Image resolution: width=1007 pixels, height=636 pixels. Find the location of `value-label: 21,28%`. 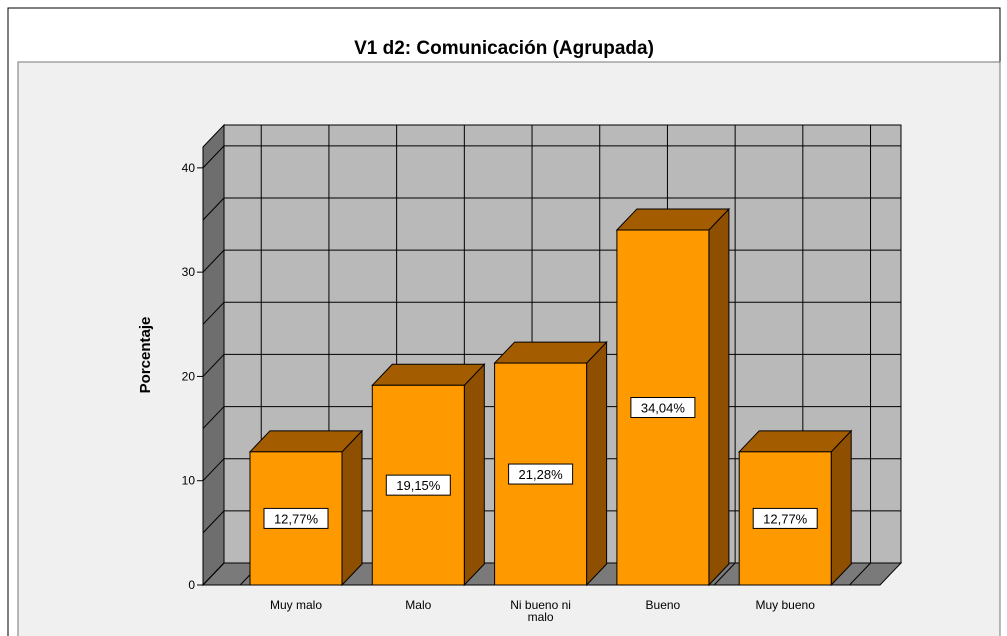

value-label: 21,28% is located at coordinates (541, 474).